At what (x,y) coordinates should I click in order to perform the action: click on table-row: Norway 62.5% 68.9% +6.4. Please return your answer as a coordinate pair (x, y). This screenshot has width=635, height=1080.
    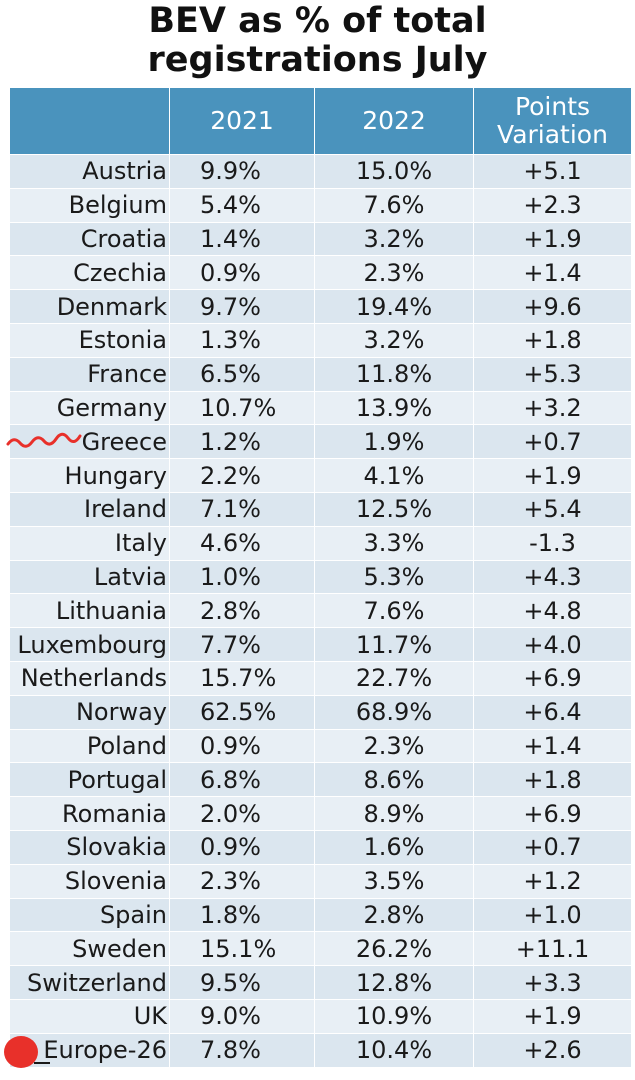
    Looking at the image, I should click on (320, 711).